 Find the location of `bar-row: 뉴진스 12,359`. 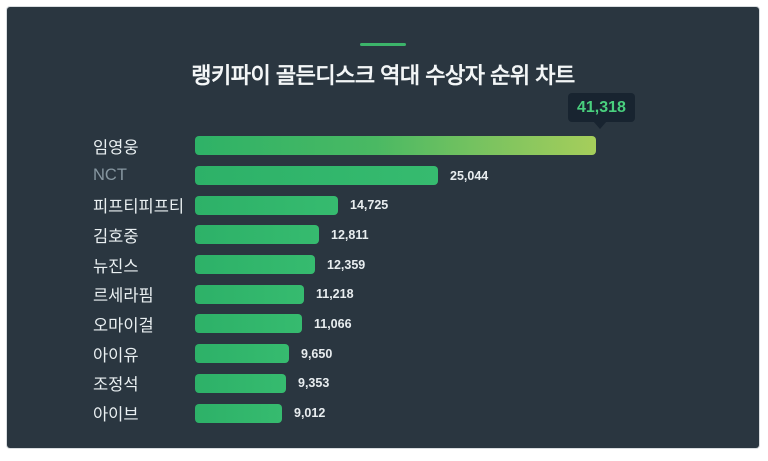

bar-row: 뉴진스 12,359 is located at coordinates (383, 265).